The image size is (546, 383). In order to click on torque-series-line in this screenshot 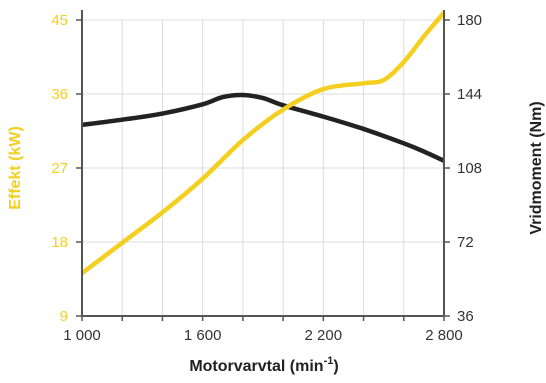, I will do `click(263, 127)`.